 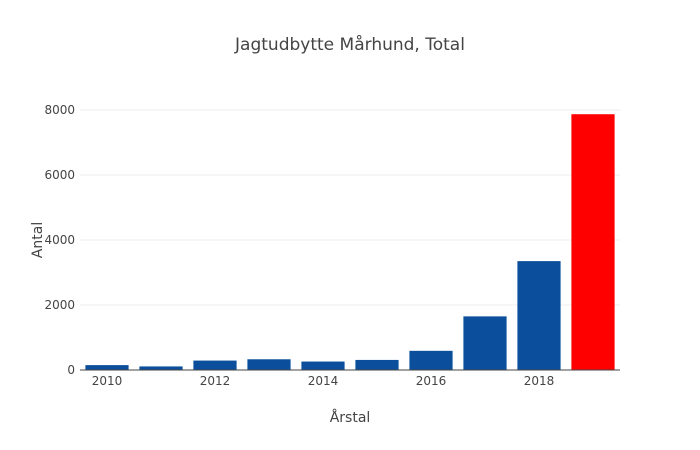 I want to click on bar-2017, so click(x=485, y=343).